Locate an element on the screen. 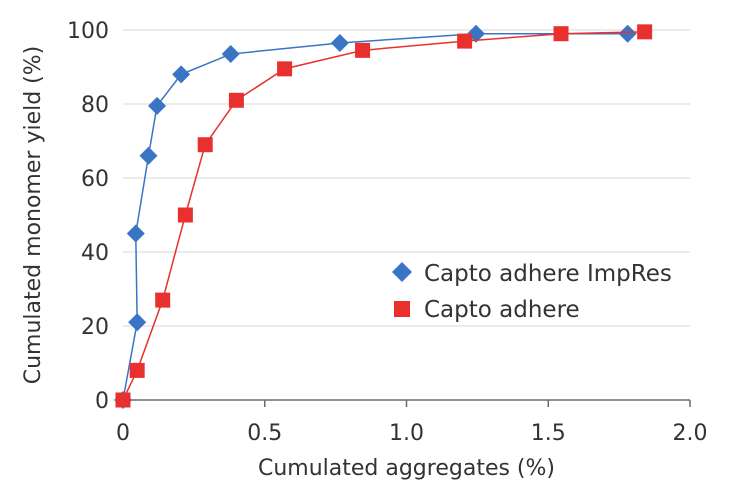  legend-marker-diamond is located at coordinates (402, 272).